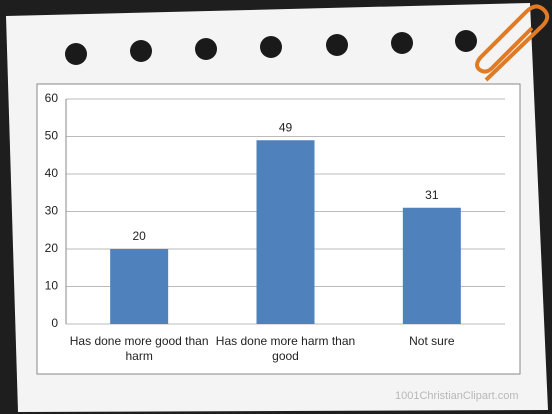 This screenshot has height=414, width=552. What do you see at coordinates (54, 323) in the screenshot?
I see `y-tick-label: 0` at bounding box center [54, 323].